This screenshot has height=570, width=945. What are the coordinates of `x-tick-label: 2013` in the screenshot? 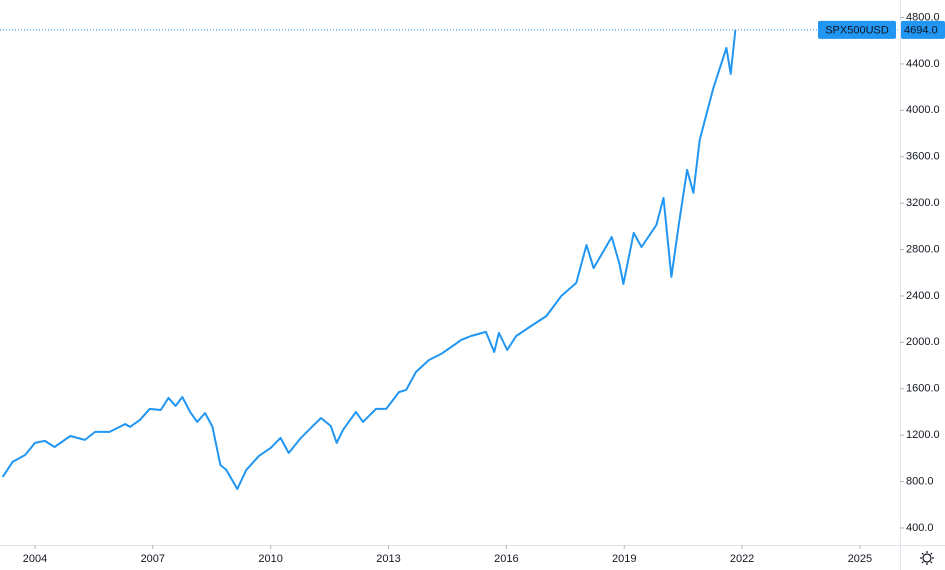 It's located at (388, 559).